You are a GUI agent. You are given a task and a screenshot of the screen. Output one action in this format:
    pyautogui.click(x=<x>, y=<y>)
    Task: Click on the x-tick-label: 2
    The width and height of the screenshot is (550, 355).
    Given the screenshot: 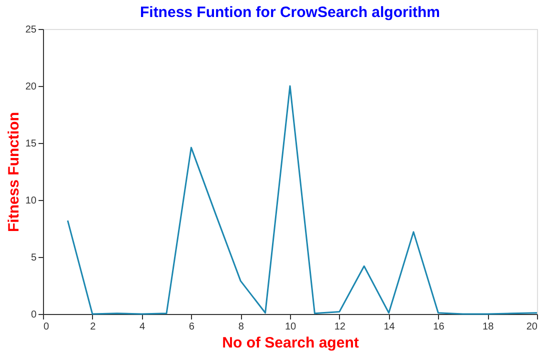 What is the action you would take?
    pyautogui.click(x=93, y=327)
    